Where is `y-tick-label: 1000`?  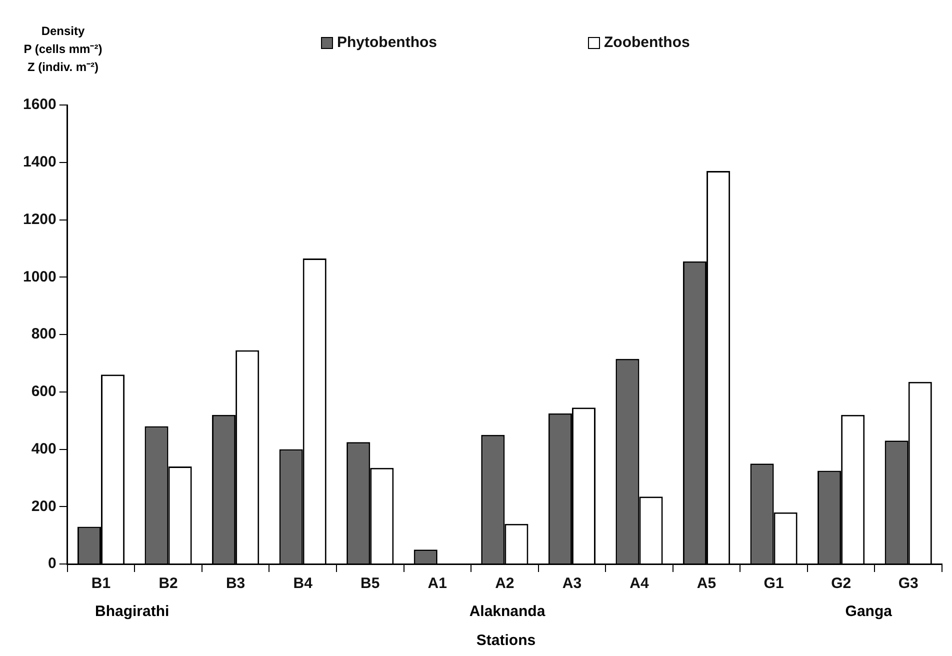 y-tick-label: 1000 is located at coordinates (39, 277).